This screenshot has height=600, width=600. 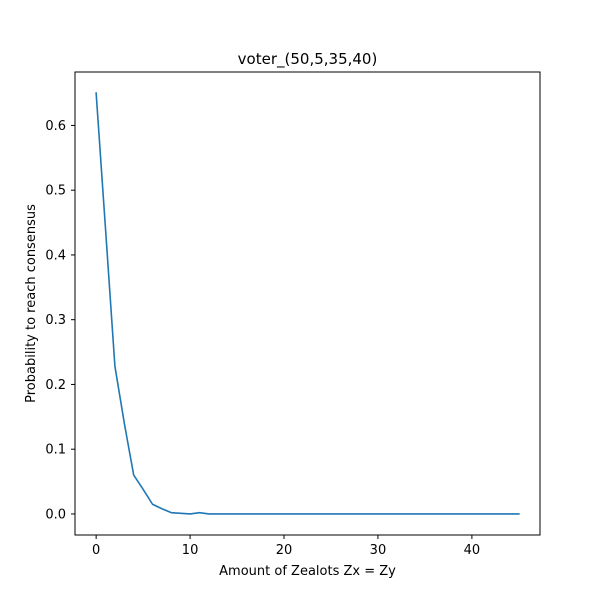 What do you see at coordinates (31, 303) in the screenshot?
I see `y-axis-label: Probability to reach consensus` at bounding box center [31, 303].